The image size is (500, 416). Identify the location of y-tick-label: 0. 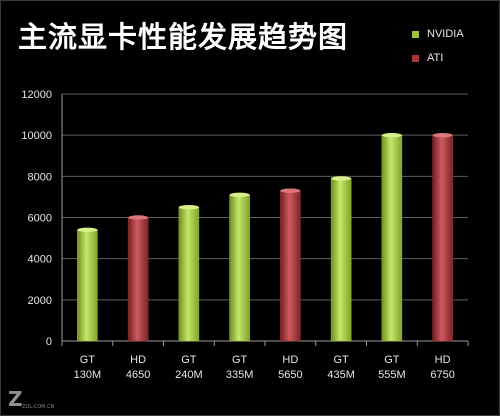
(49, 342).